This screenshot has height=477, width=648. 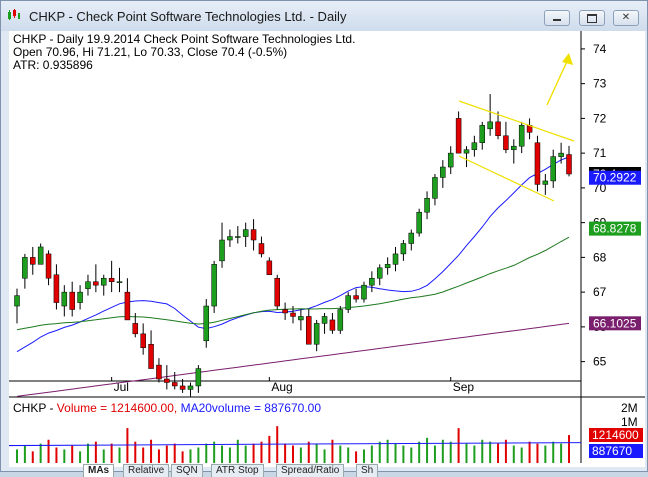 I want to click on tab-mas: MAs, so click(x=99, y=470).